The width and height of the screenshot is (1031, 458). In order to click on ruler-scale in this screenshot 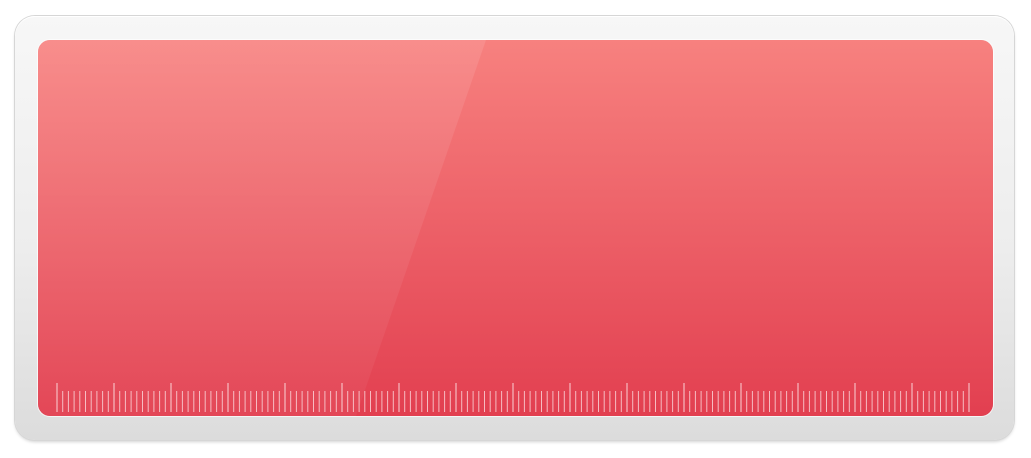, I will do `click(513, 397)`.